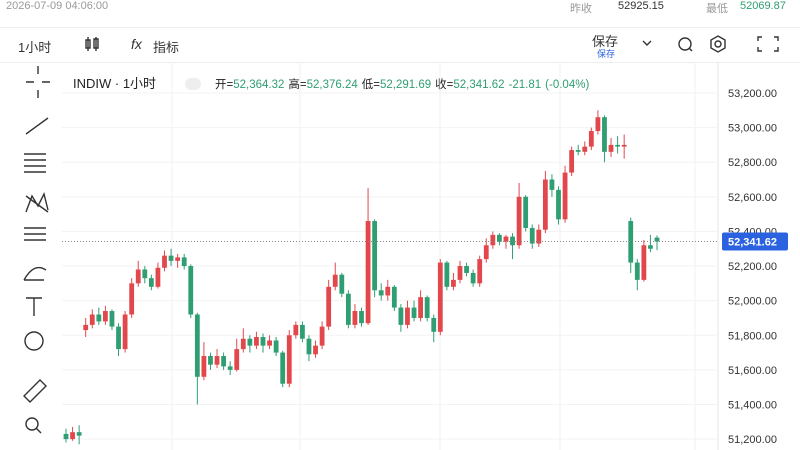 The height and width of the screenshot is (450, 800). I want to click on last-price-label: 52,341.62, so click(752, 243).